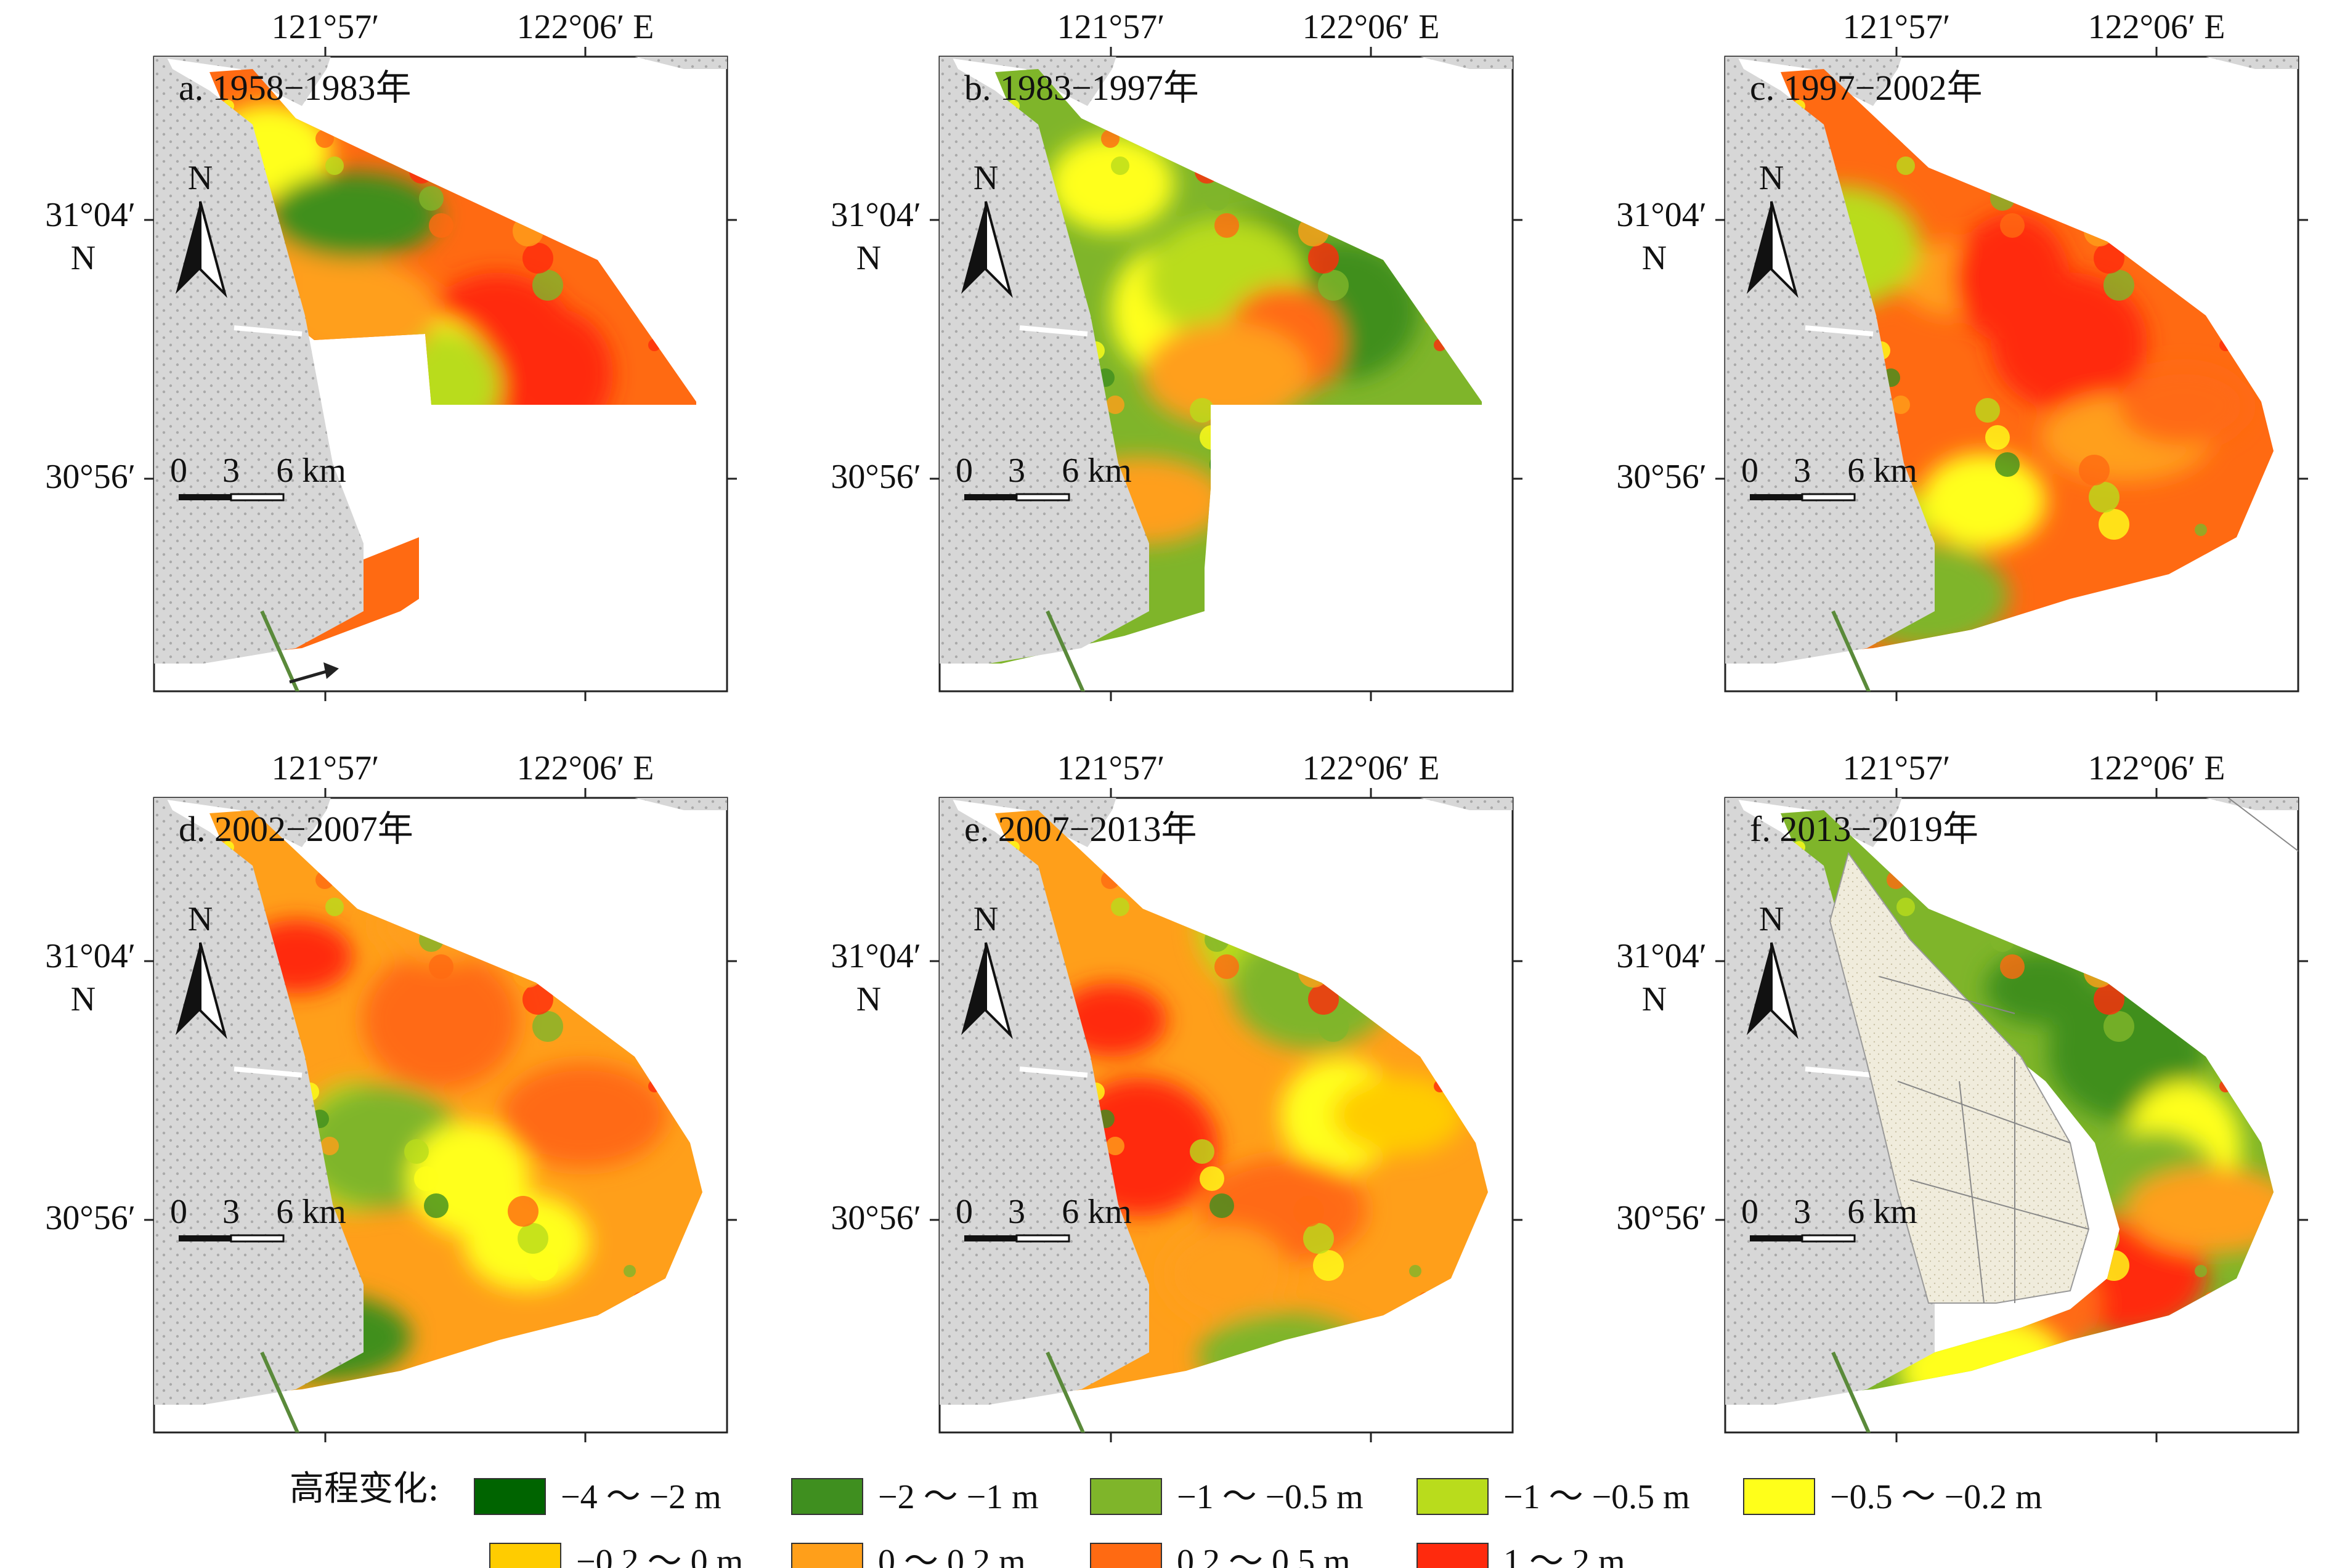 This screenshot has width=2329, height=1568. Describe the element at coordinates (1596, 1497) in the screenshot. I see `legend-label: −1 ～ −0.5 m` at that location.